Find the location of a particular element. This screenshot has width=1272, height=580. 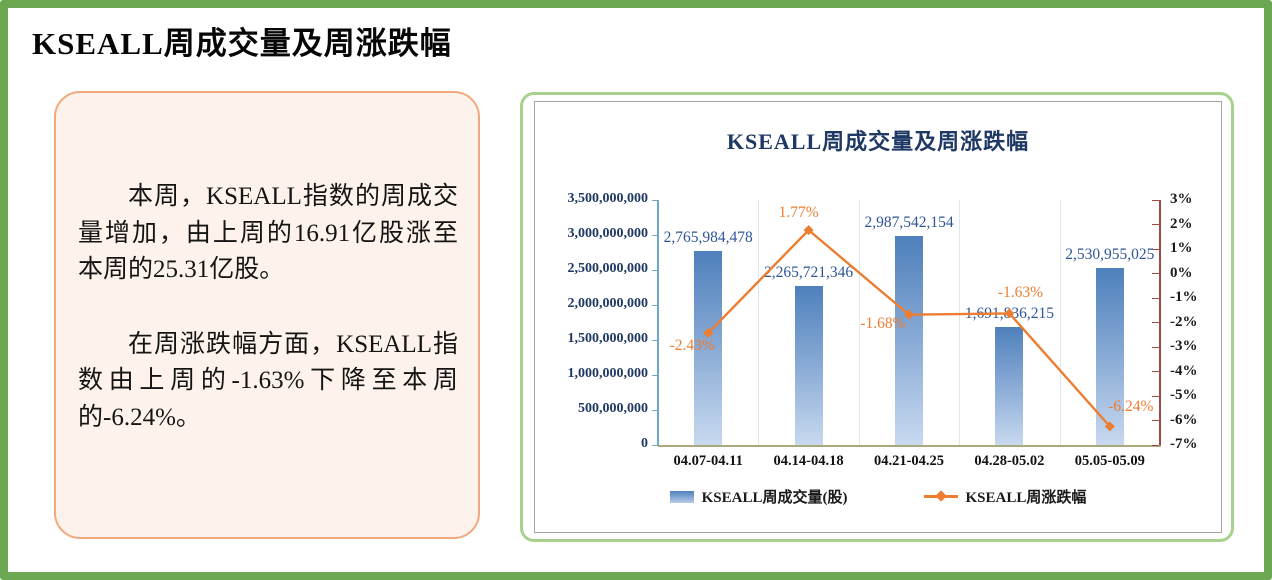

left-axis-tick-label: 3,000,000,000 is located at coordinates (608, 233).